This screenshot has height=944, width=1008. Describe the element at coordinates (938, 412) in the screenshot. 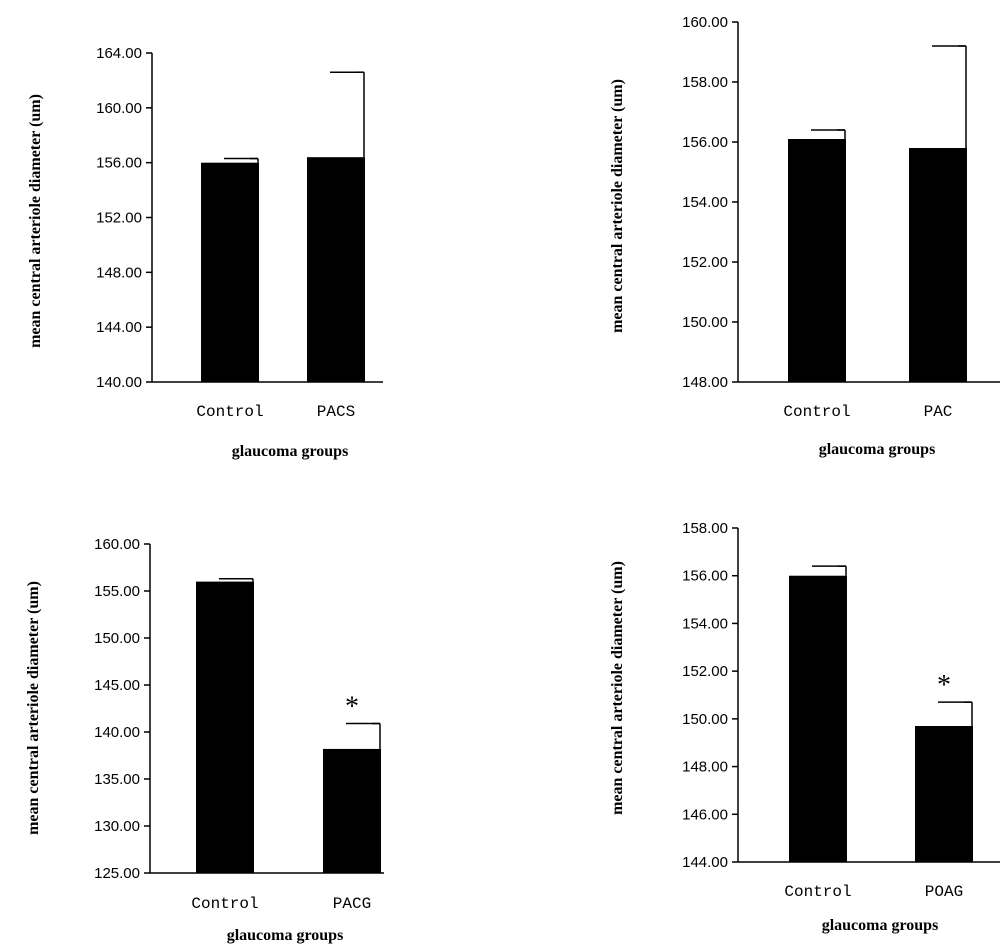

I see `category-label-pac: PAC` at that location.